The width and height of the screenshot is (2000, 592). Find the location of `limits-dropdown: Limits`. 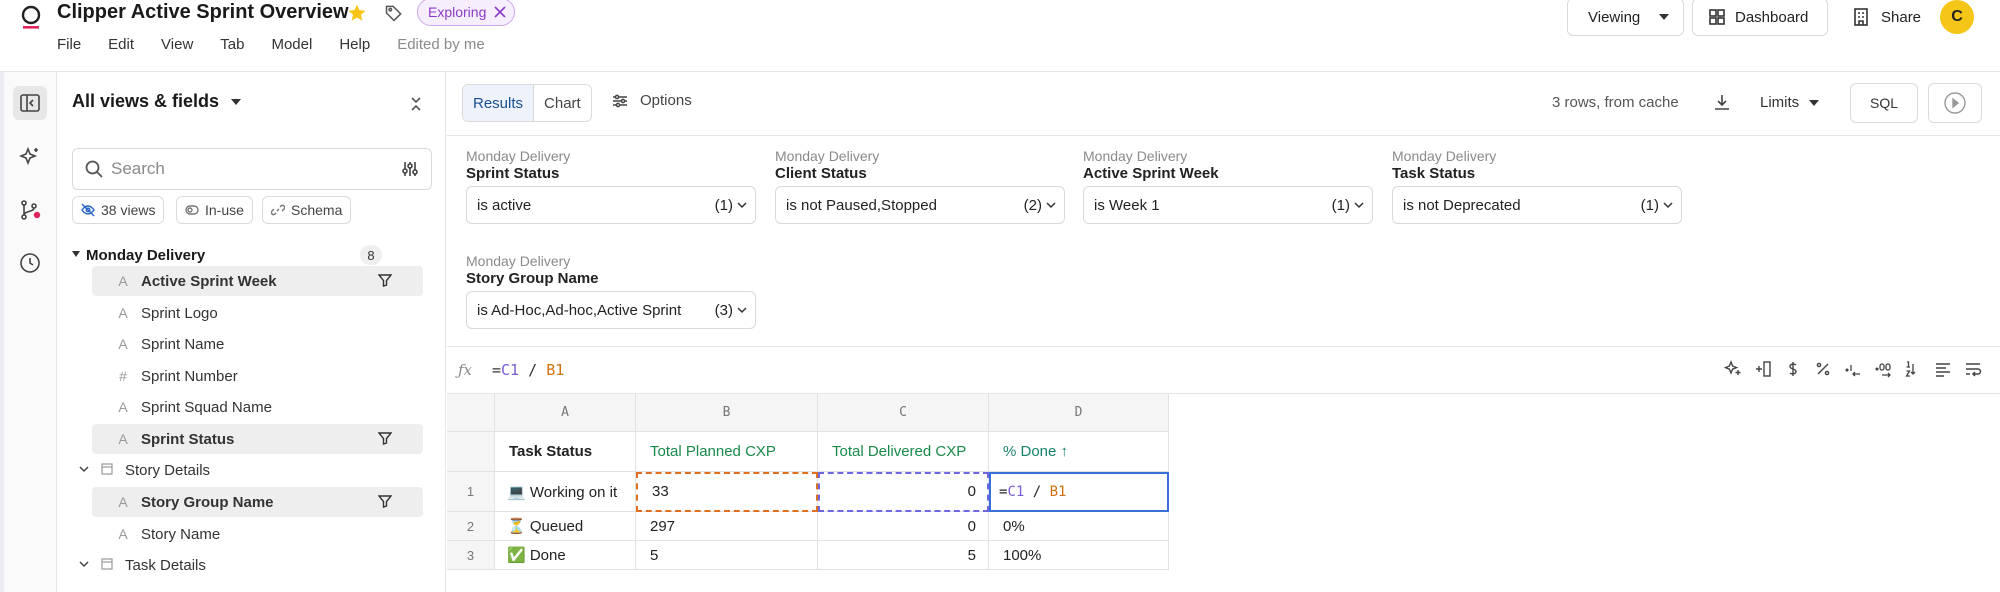

limits-dropdown: Limits is located at coordinates (1790, 102).